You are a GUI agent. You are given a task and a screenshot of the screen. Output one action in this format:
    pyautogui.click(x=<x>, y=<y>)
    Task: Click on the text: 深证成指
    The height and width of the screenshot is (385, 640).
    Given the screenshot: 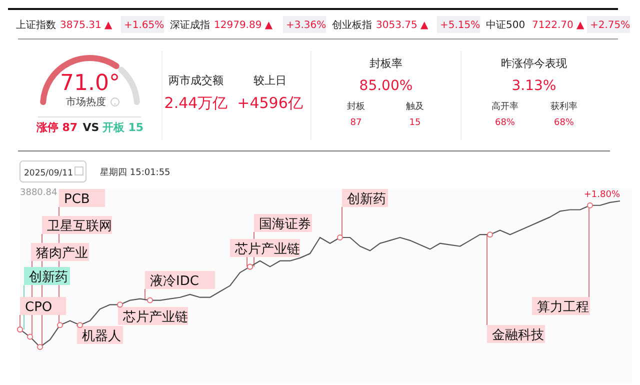 What is the action you would take?
    pyautogui.click(x=190, y=25)
    